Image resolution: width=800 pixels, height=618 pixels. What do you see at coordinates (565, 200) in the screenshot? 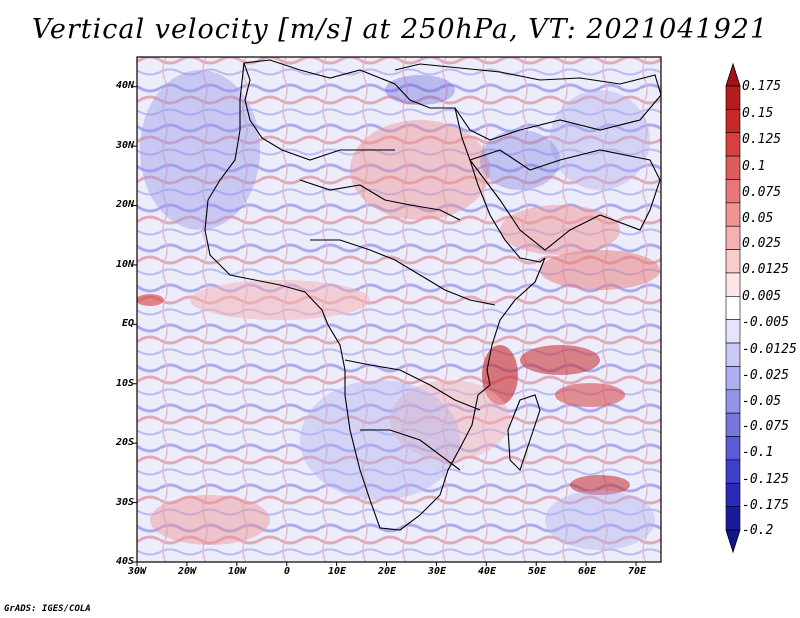
I see `arabia-outline` at bounding box center [565, 200].